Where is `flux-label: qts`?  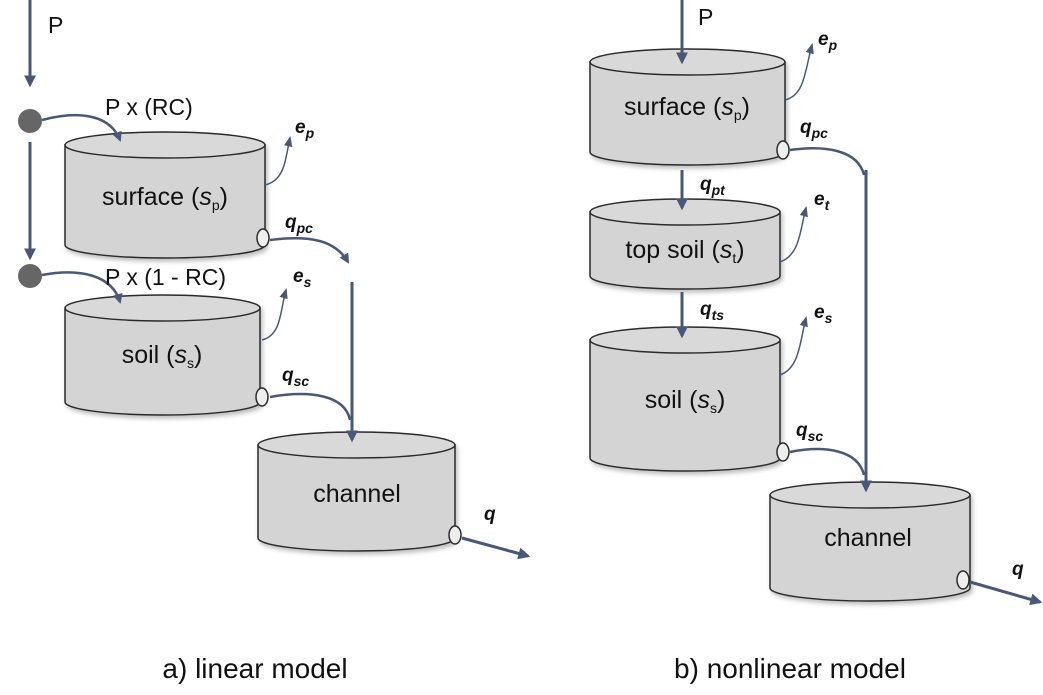
flux-label: qts is located at coordinates (712, 311).